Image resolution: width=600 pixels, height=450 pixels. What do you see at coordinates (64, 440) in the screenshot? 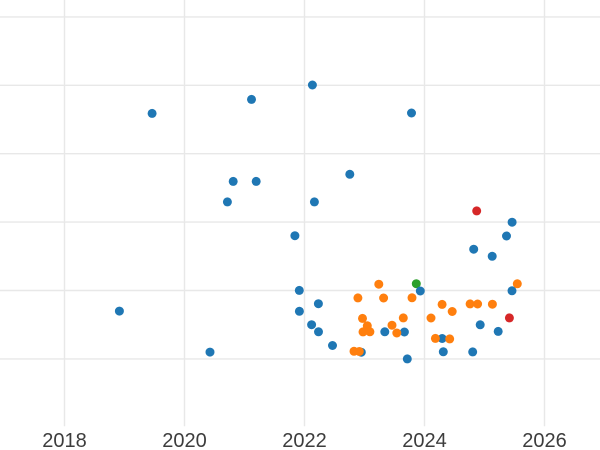
I see `svg-text: 2018` at bounding box center [64, 440].